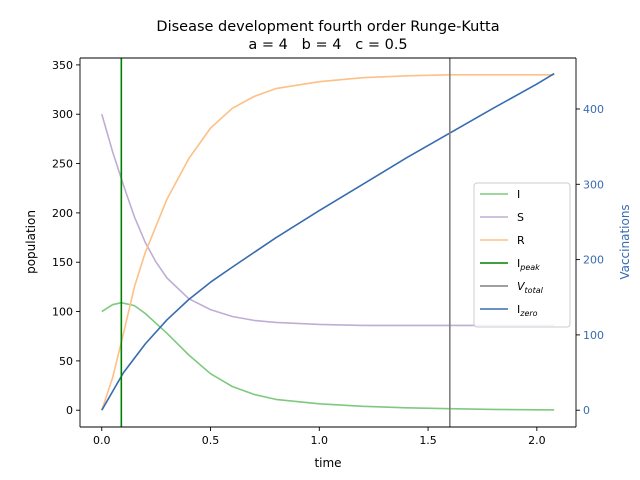  I want to click on y-tick-label-left: 0, so click(69, 410).